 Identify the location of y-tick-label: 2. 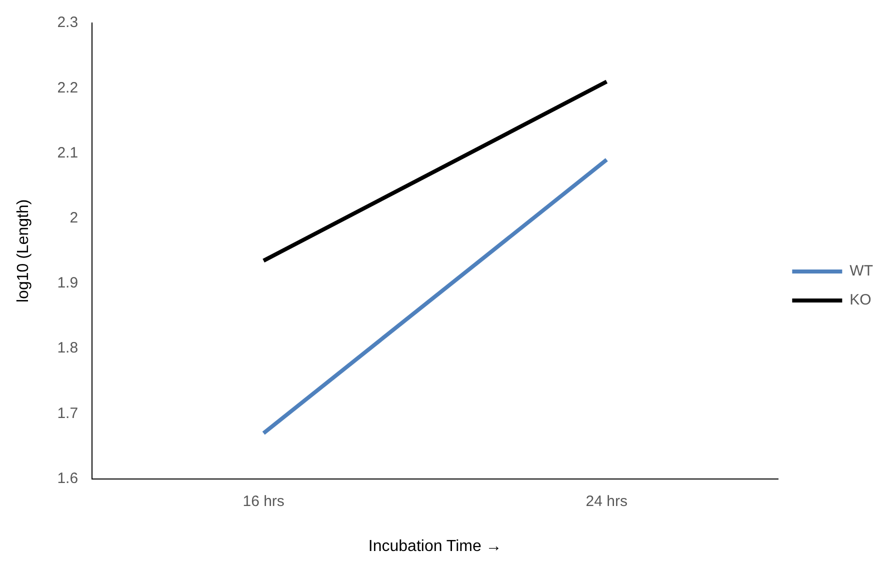
(74, 217).